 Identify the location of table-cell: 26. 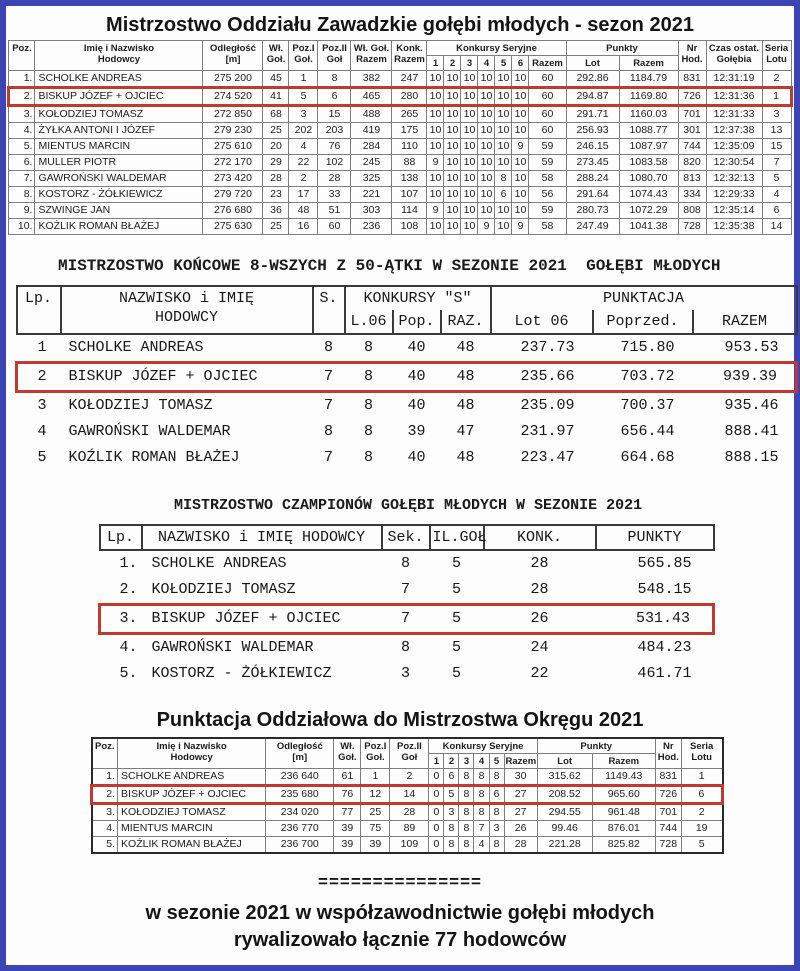
(539, 619).